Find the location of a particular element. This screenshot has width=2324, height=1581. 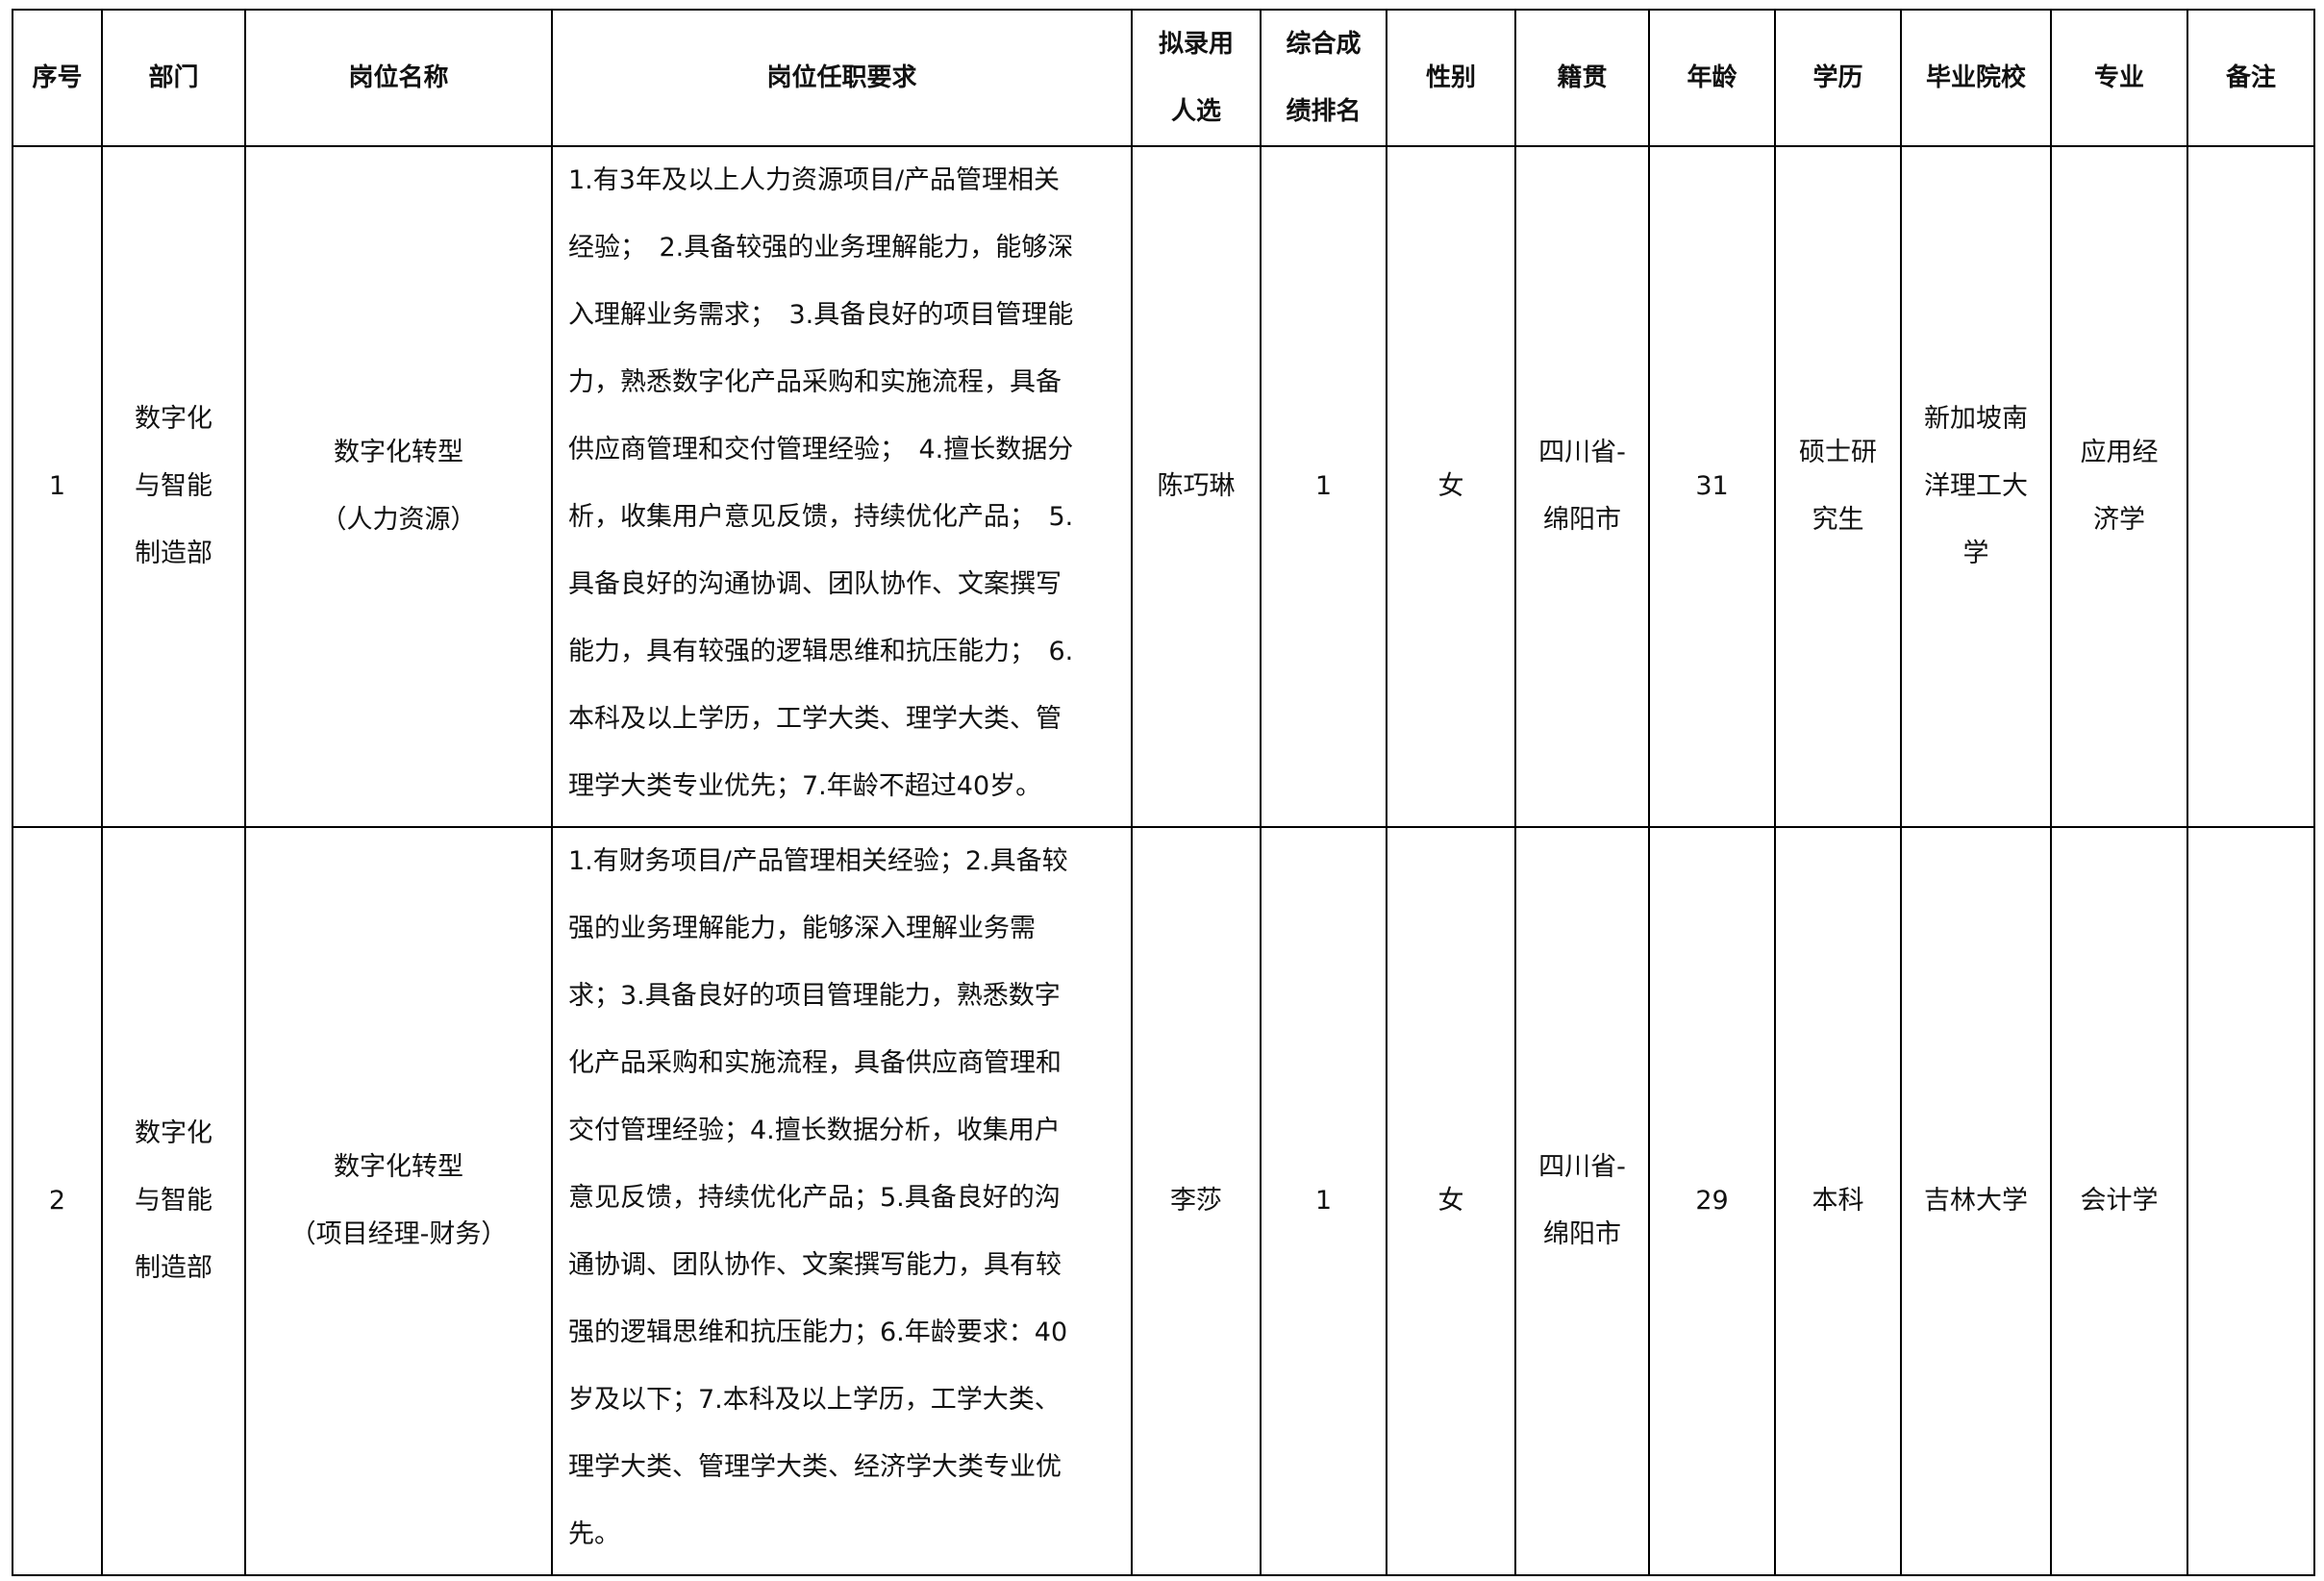

header-department: 部门 is located at coordinates (173, 78).